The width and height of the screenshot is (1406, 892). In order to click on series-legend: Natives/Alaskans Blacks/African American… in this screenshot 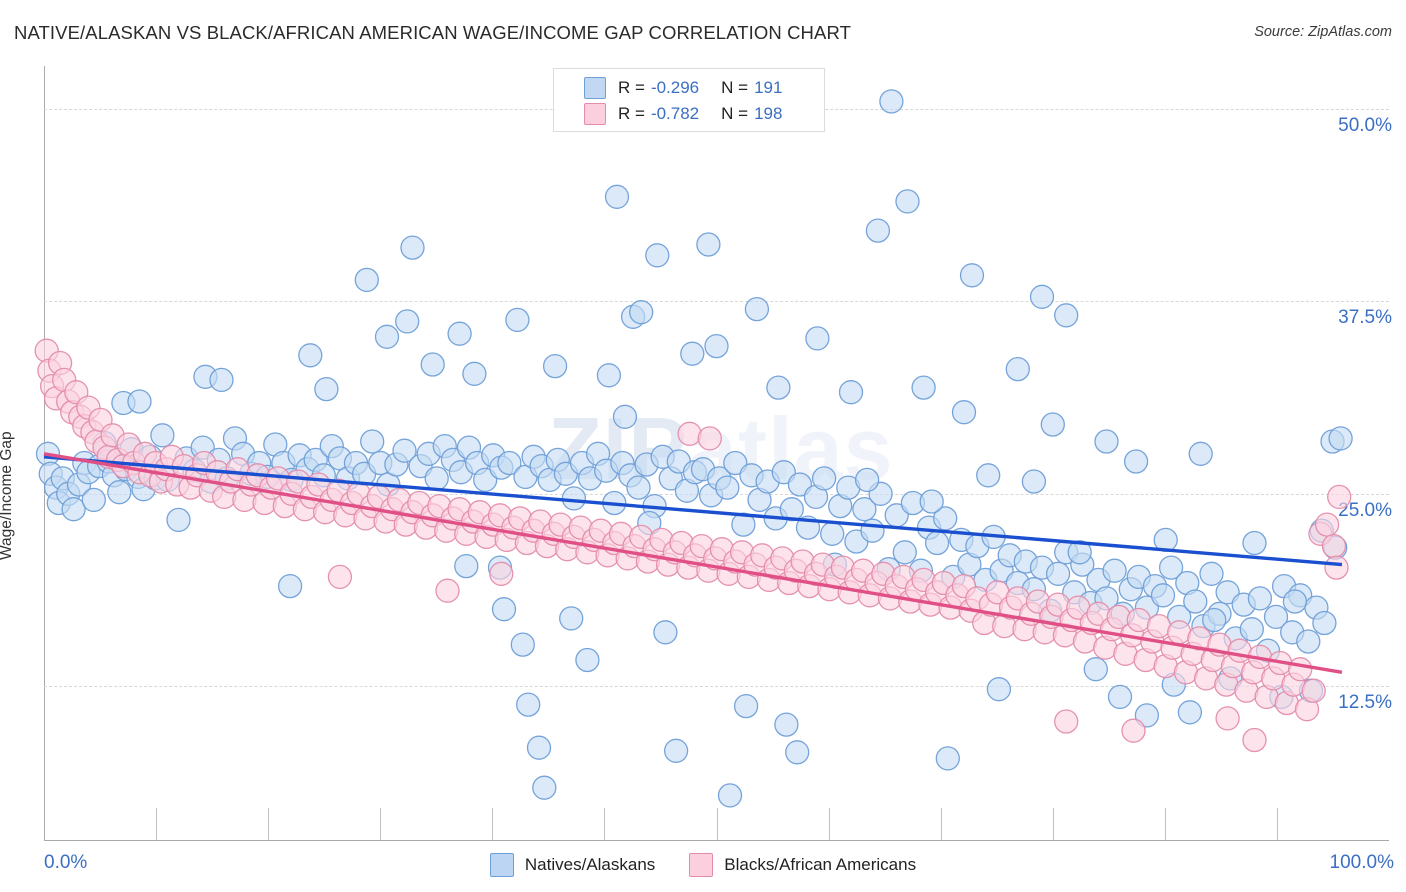, I will do `click(703, 865)`.